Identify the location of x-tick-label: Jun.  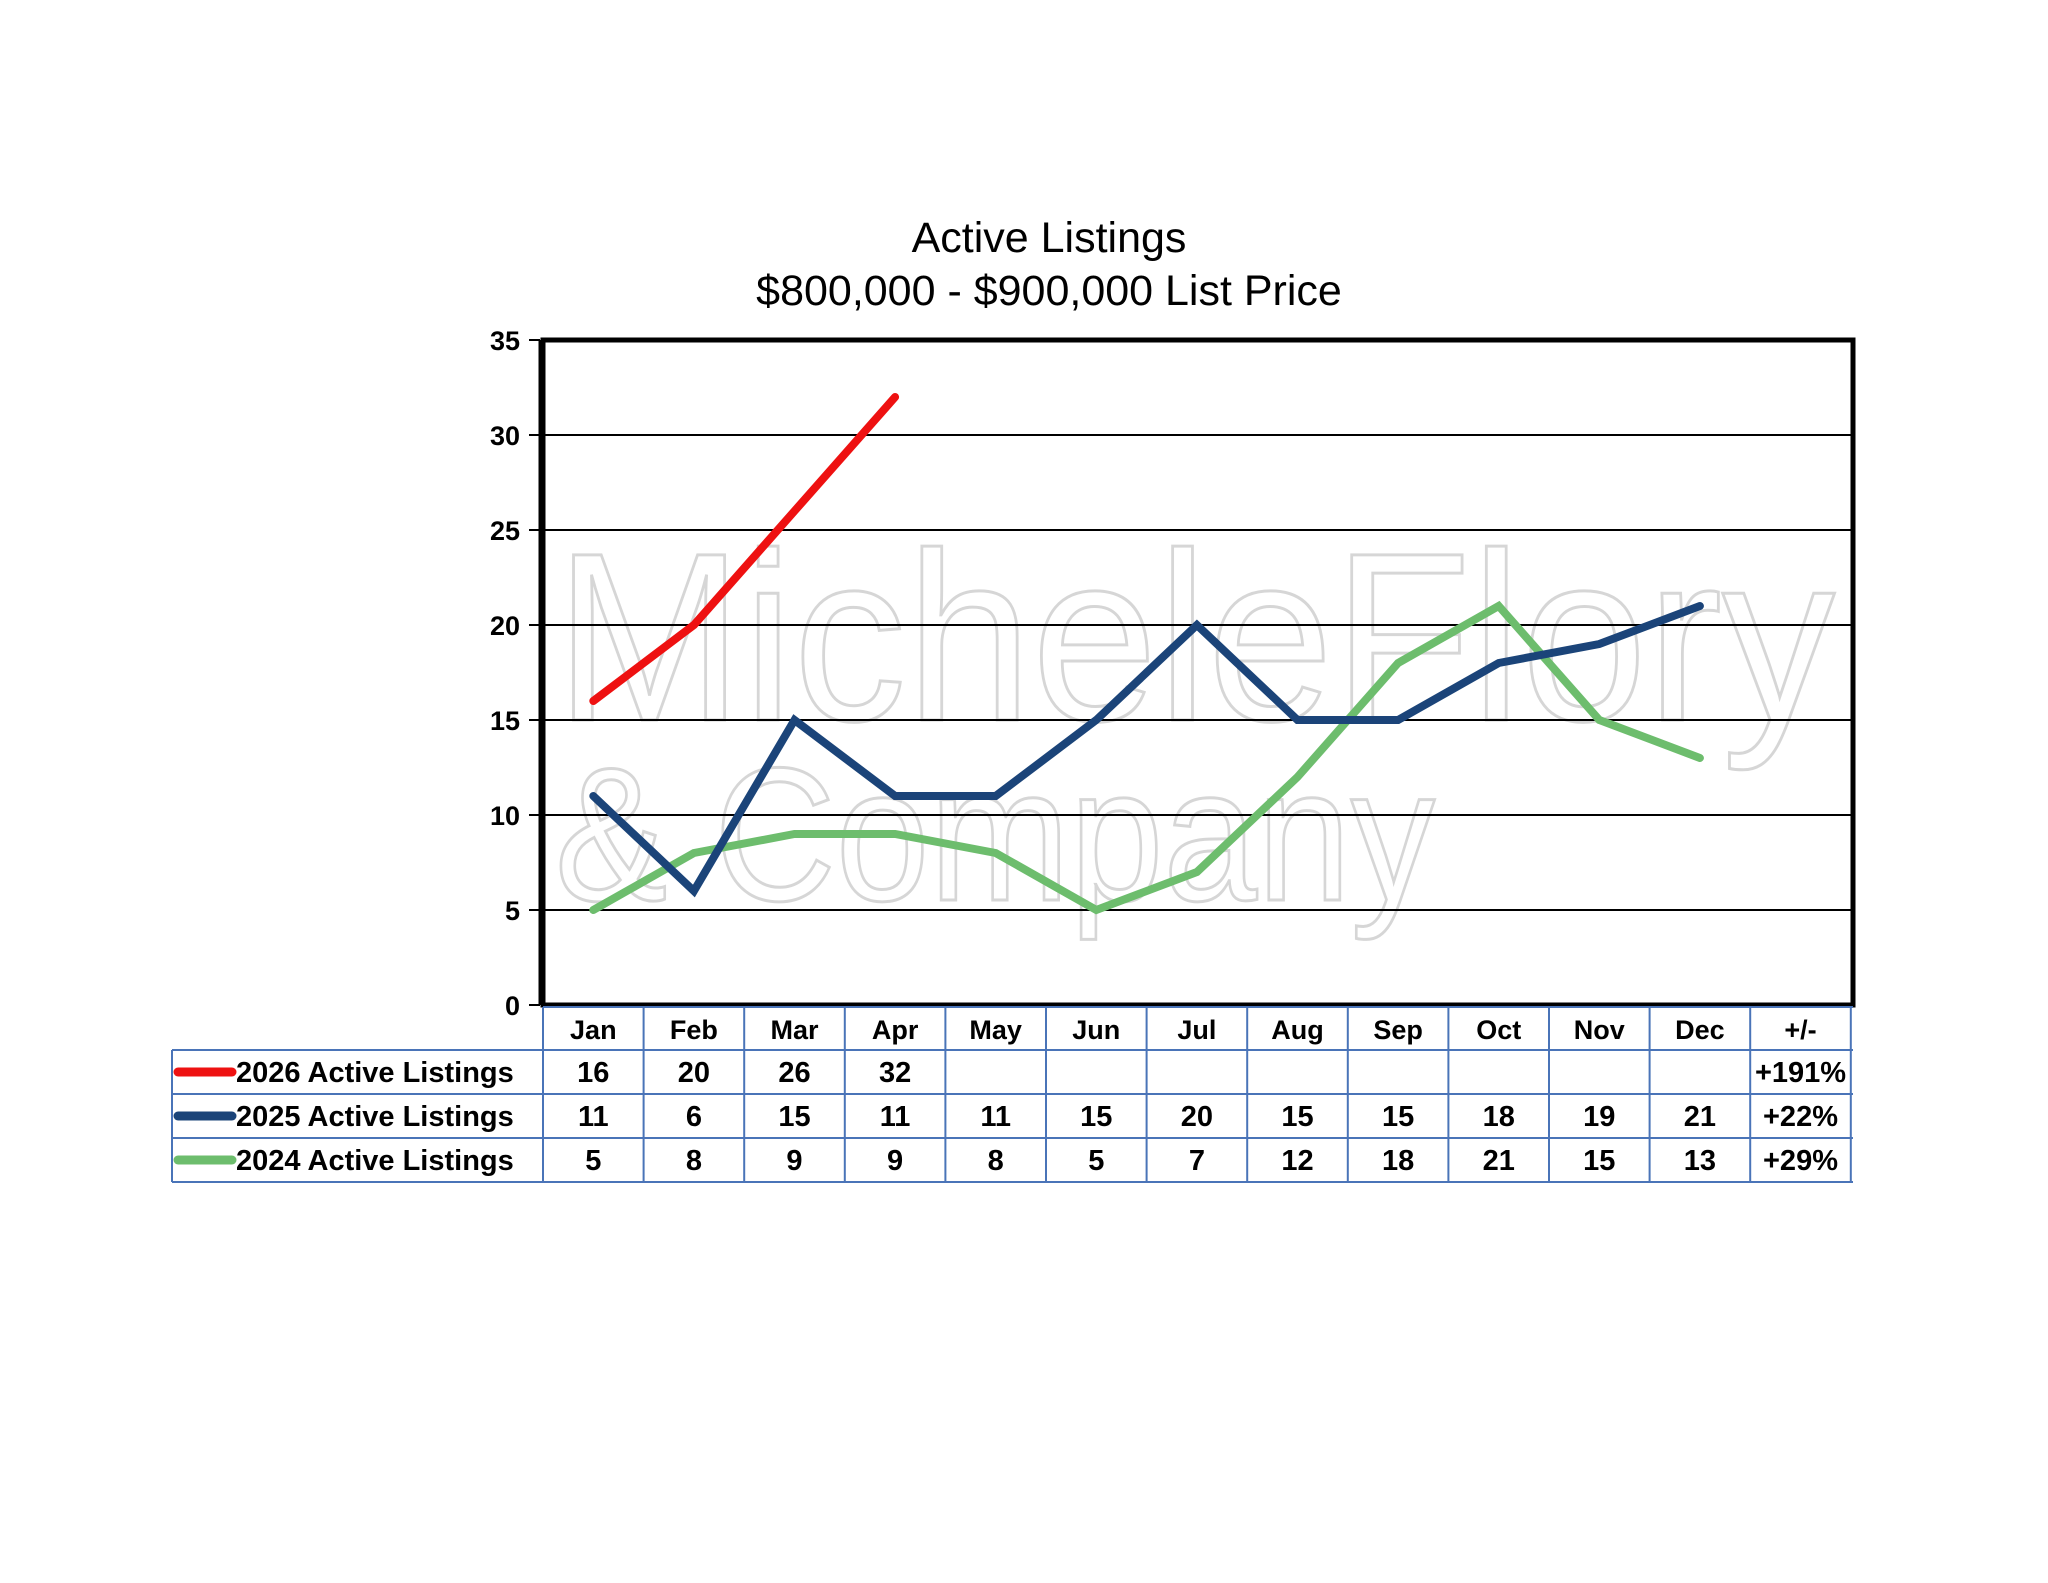
(1096, 1030).